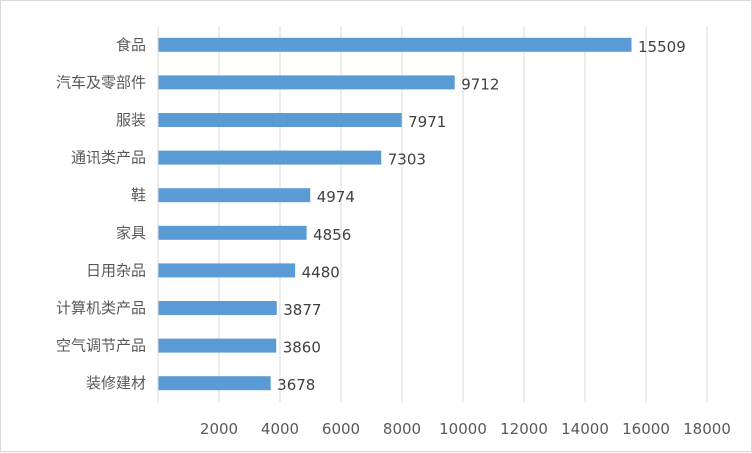  What do you see at coordinates (101, 308) in the screenshot?
I see `category-label: 计算机类产品` at bounding box center [101, 308].